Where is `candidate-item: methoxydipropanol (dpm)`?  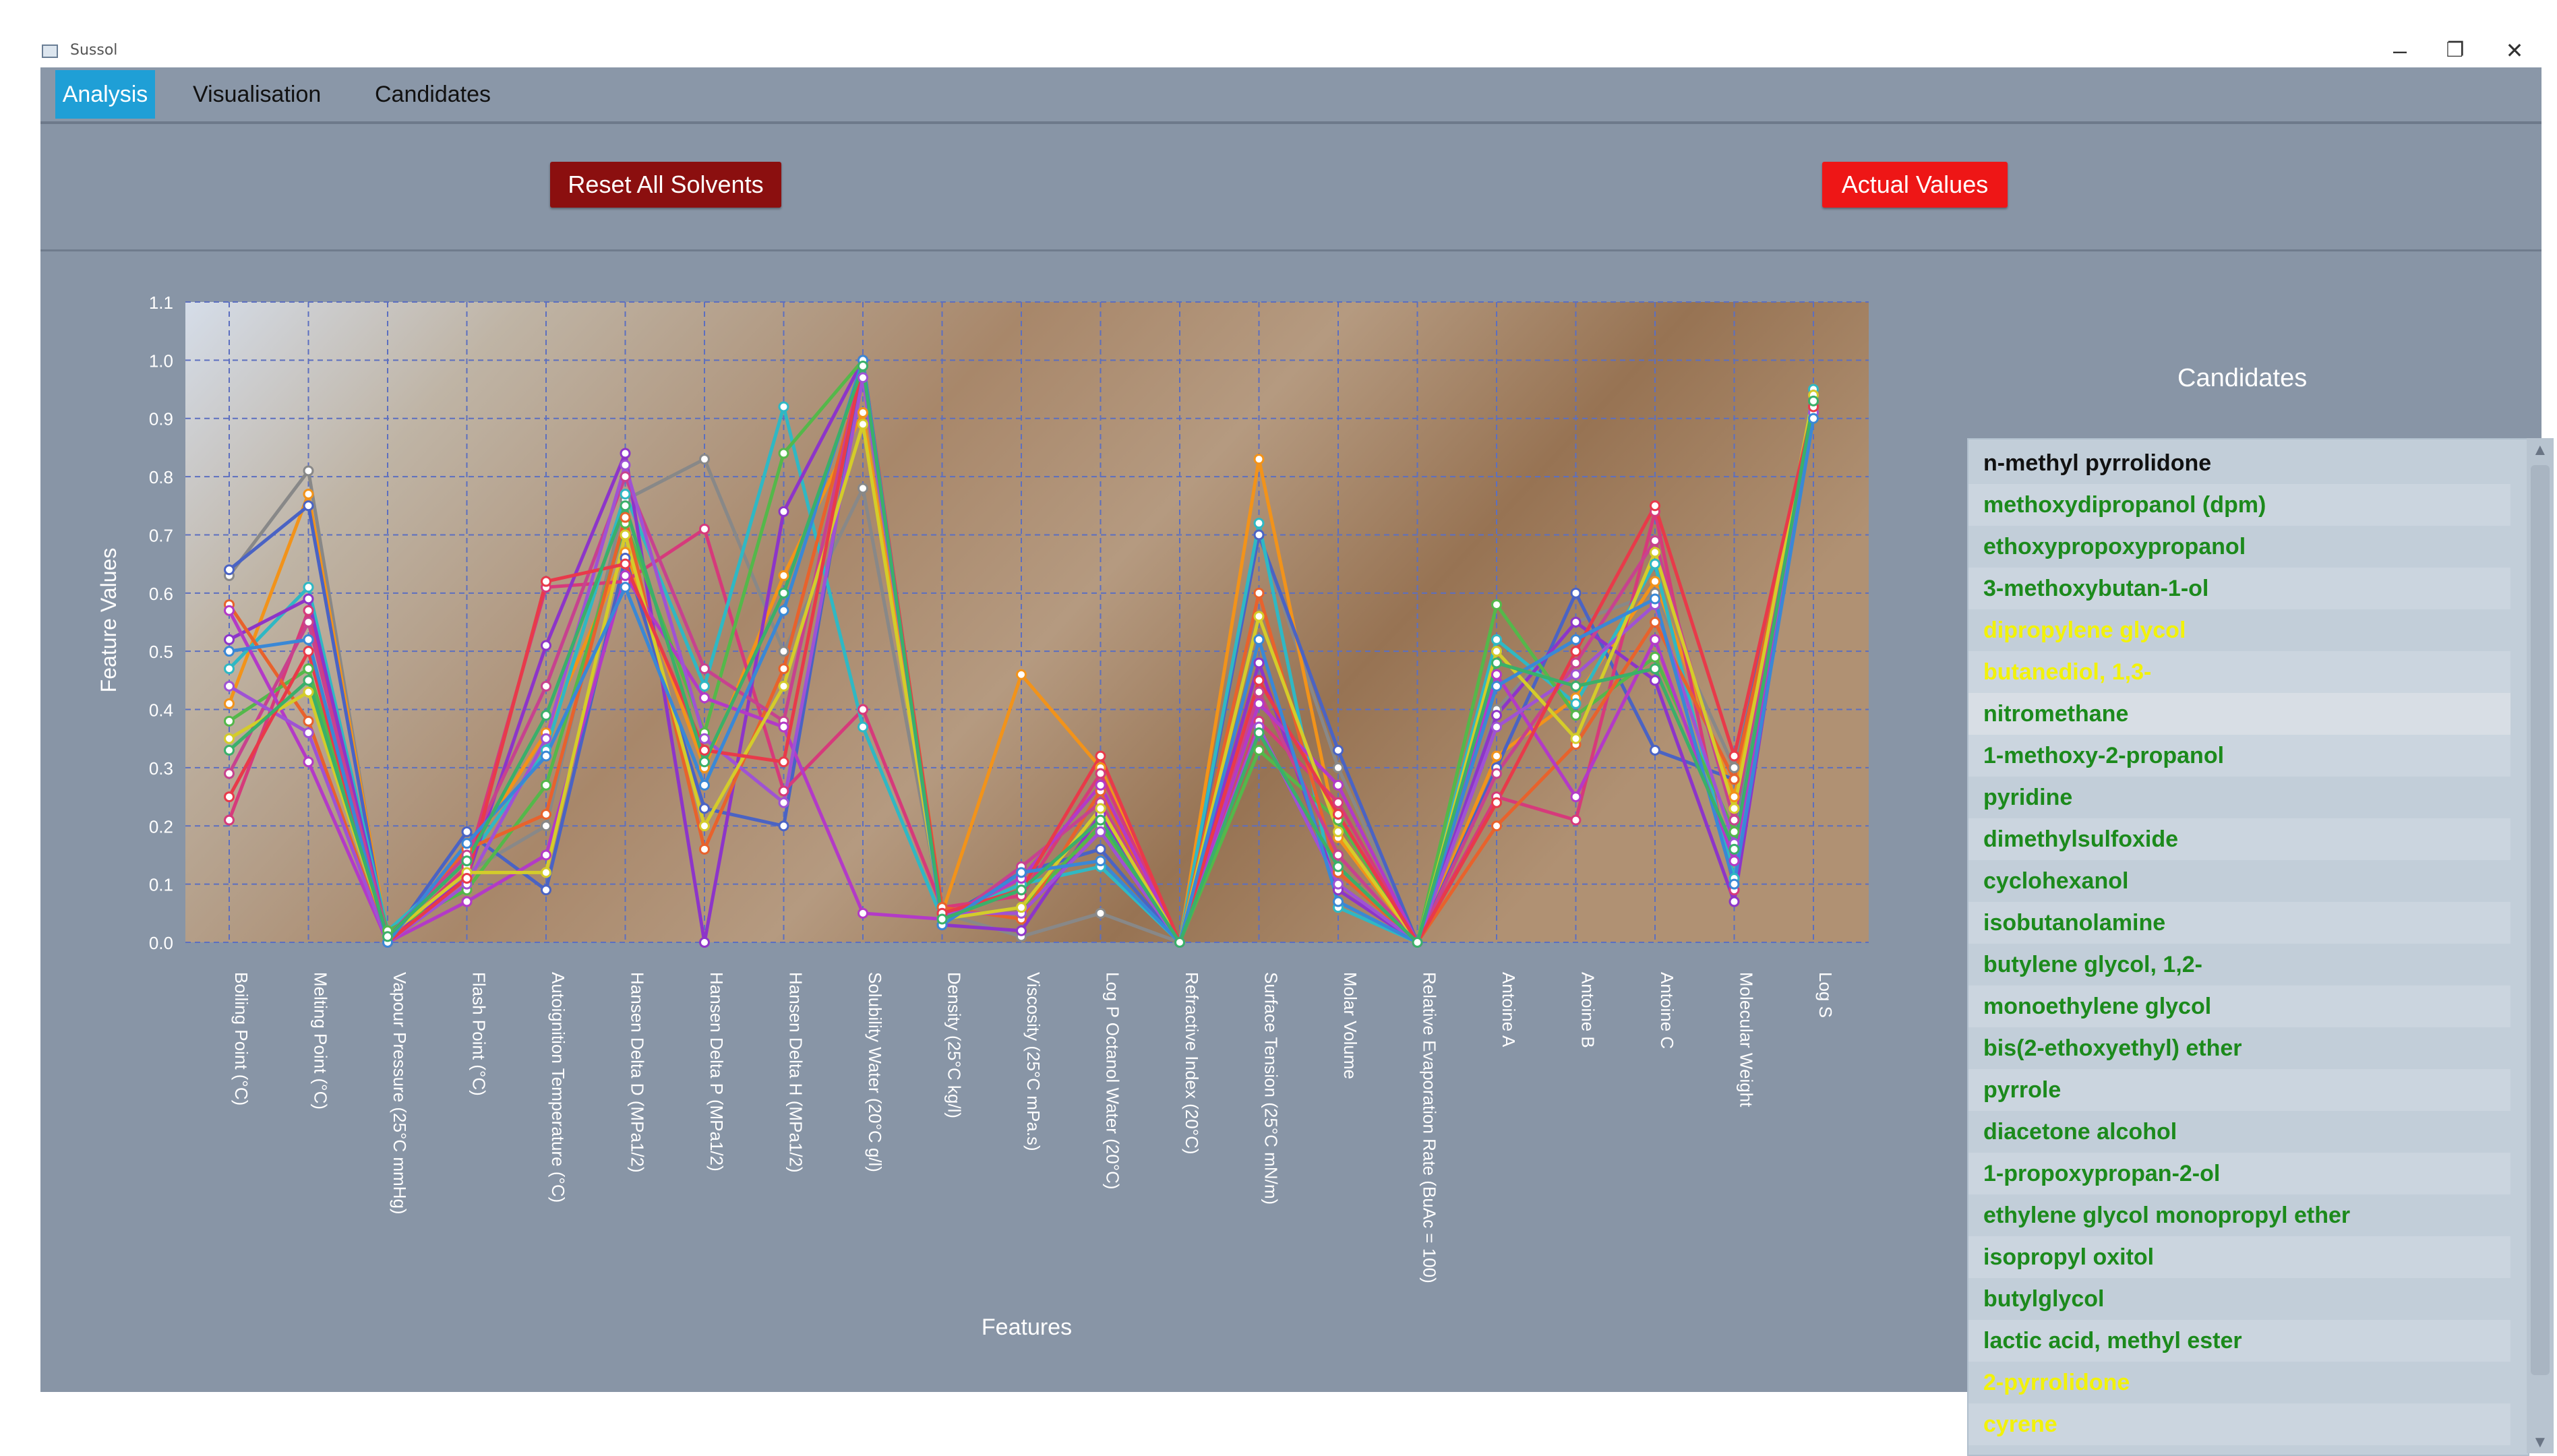 candidate-item: methoxydipropanol (dpm) is located at coordinates (2239, 505).